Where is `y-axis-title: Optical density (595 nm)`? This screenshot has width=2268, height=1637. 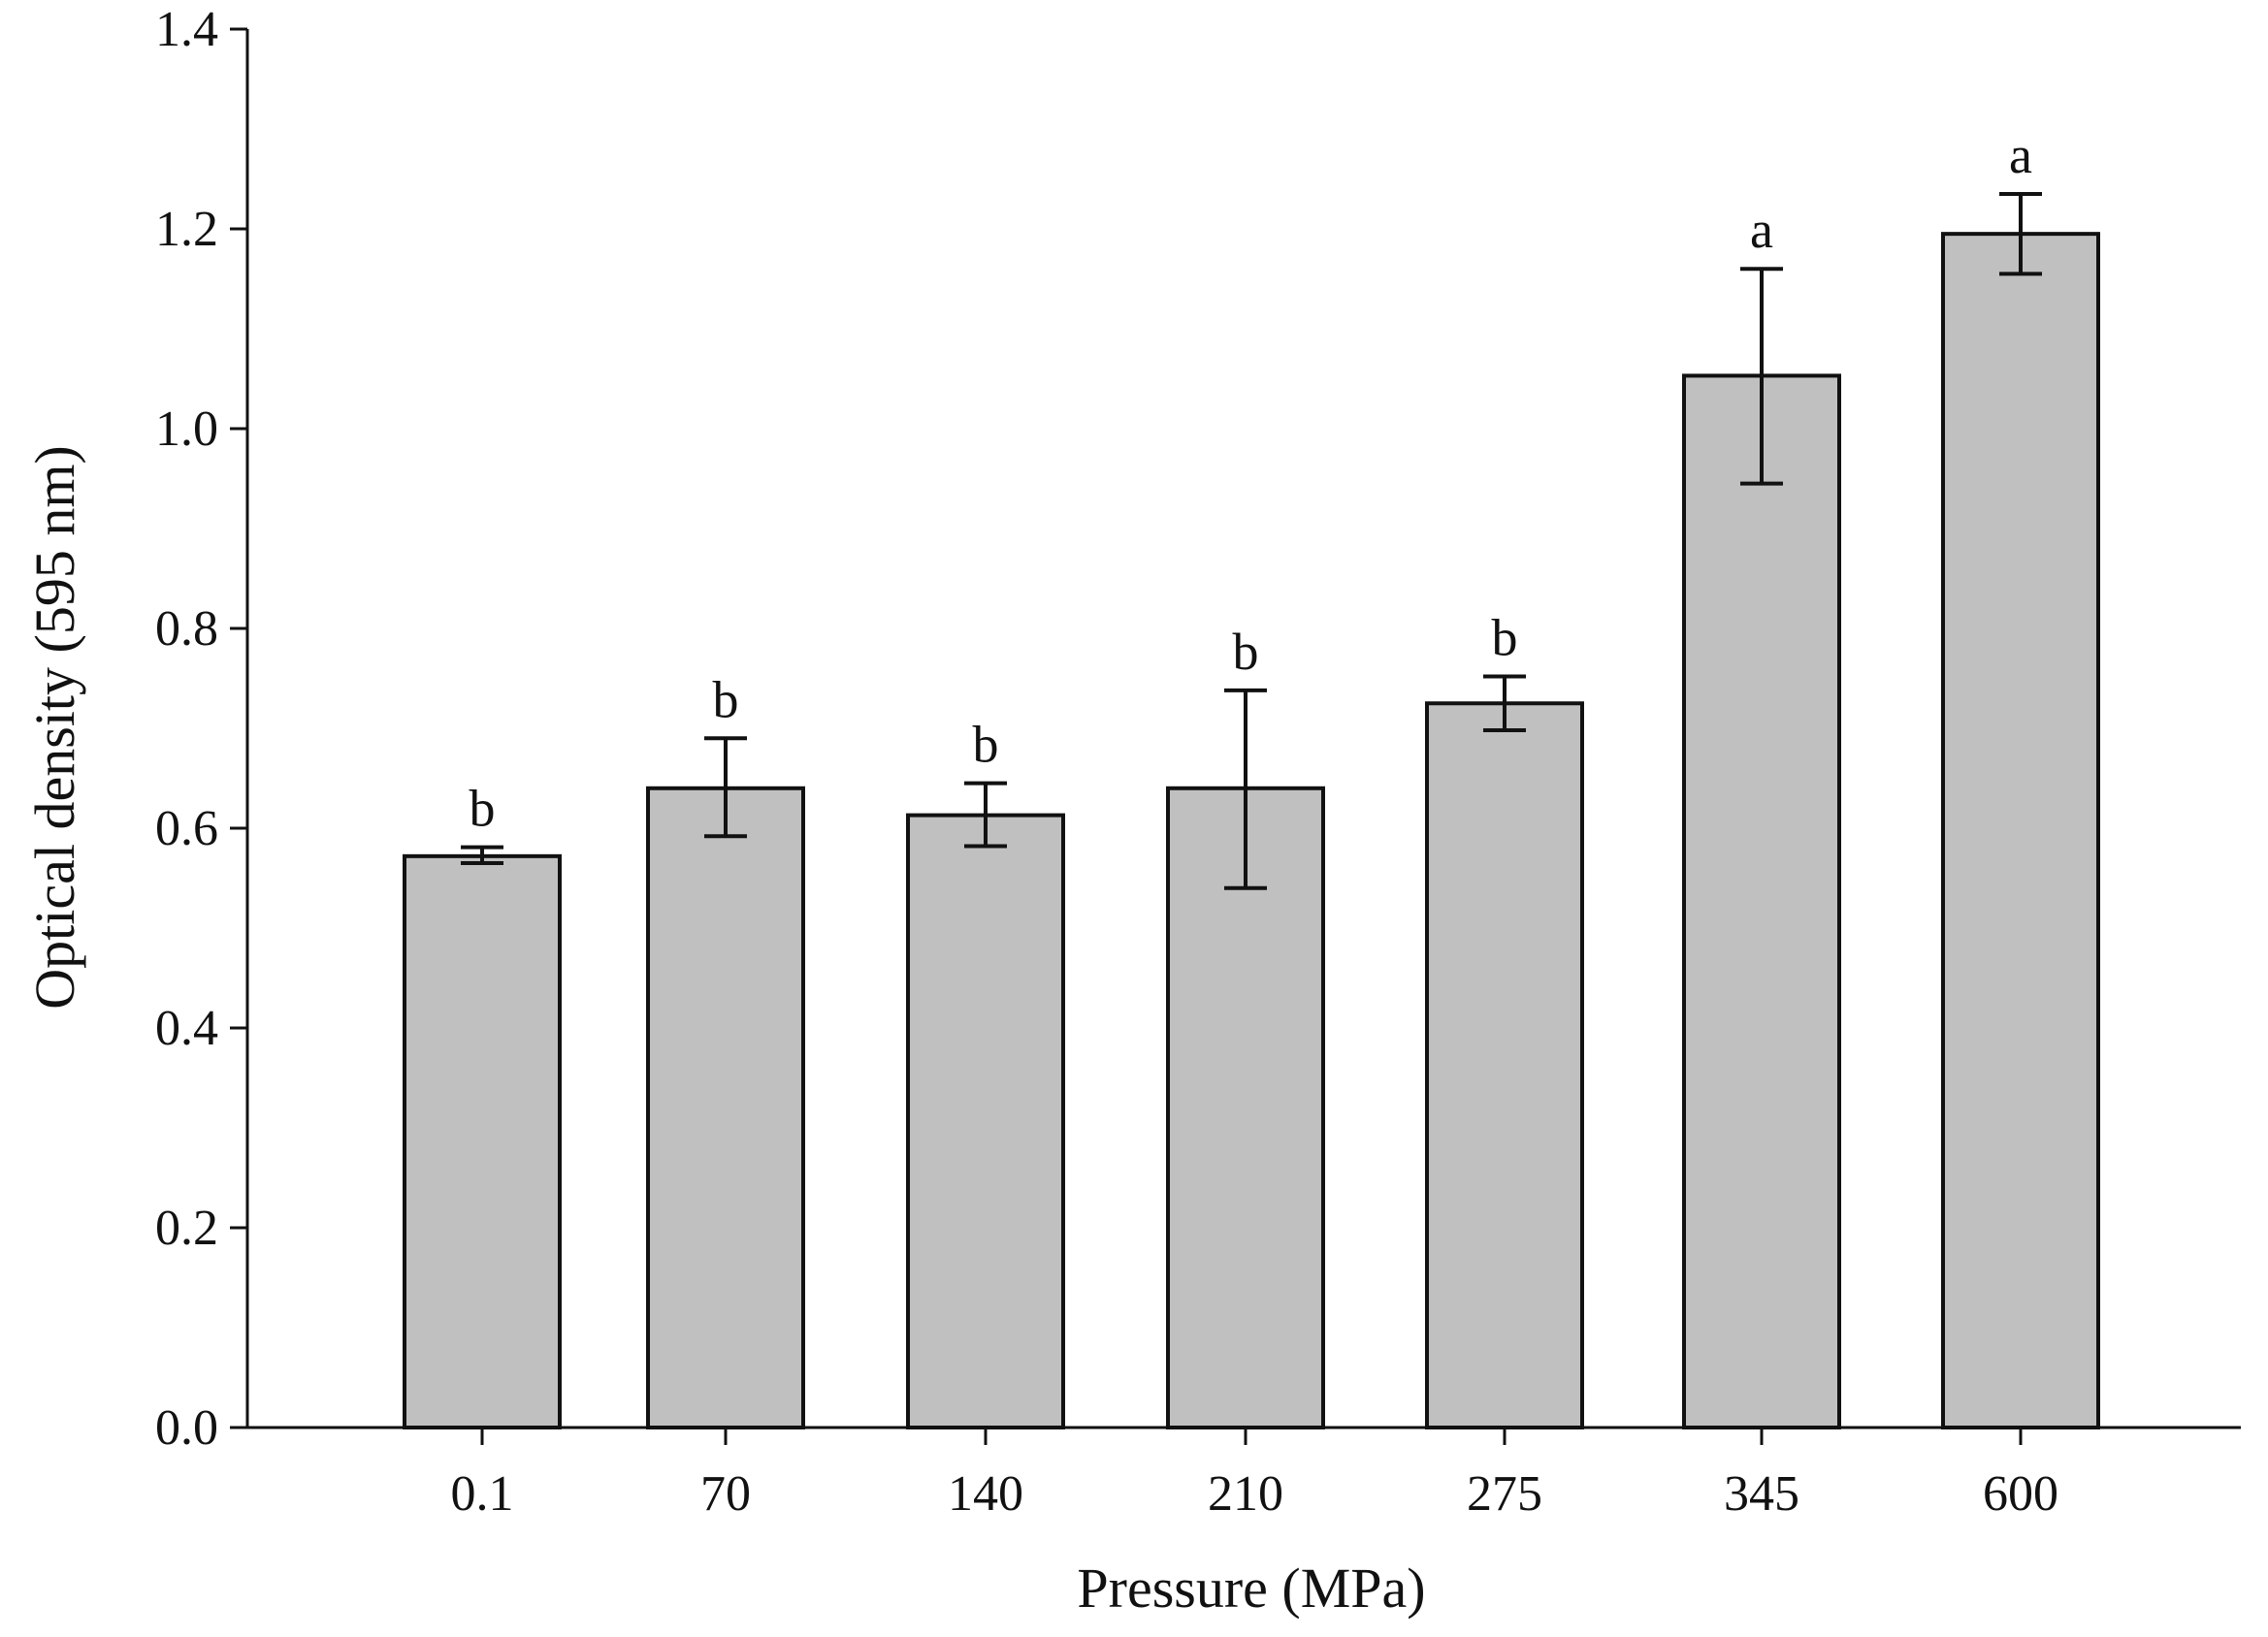
y-axis-title: Optical density (595 nm) is located at coordinates (54, 727).